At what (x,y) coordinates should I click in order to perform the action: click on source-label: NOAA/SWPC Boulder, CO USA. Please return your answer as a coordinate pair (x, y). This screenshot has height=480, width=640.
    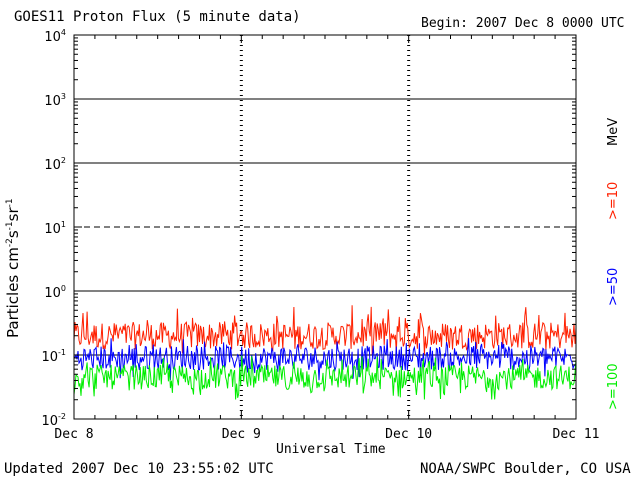
    Looking at the image, I should click on (525, 469).